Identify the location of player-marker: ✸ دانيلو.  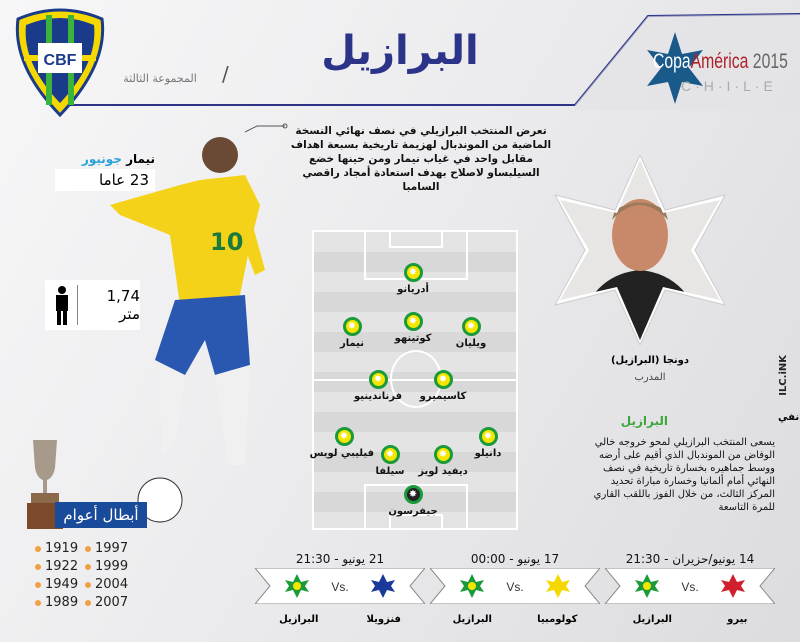
(488, 443).